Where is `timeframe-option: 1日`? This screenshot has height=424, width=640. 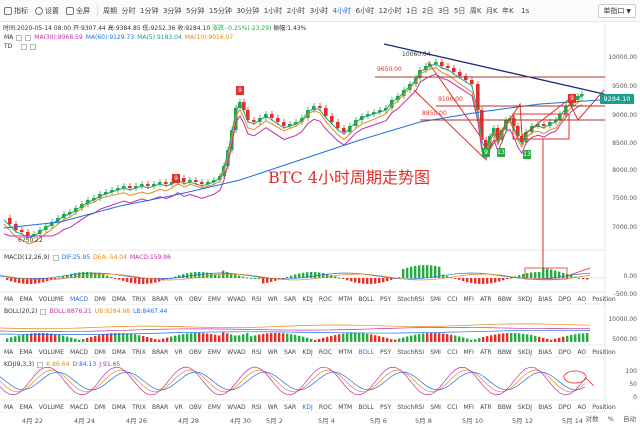
timeframe-option: 1日 is located at coordinates (412, 10).